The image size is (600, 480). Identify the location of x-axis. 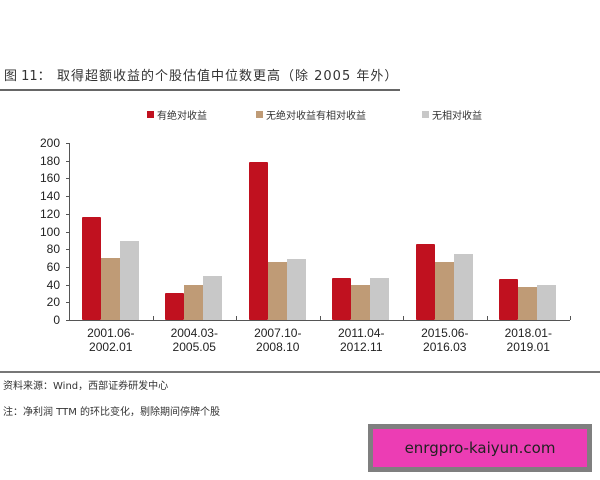
(319, 320).